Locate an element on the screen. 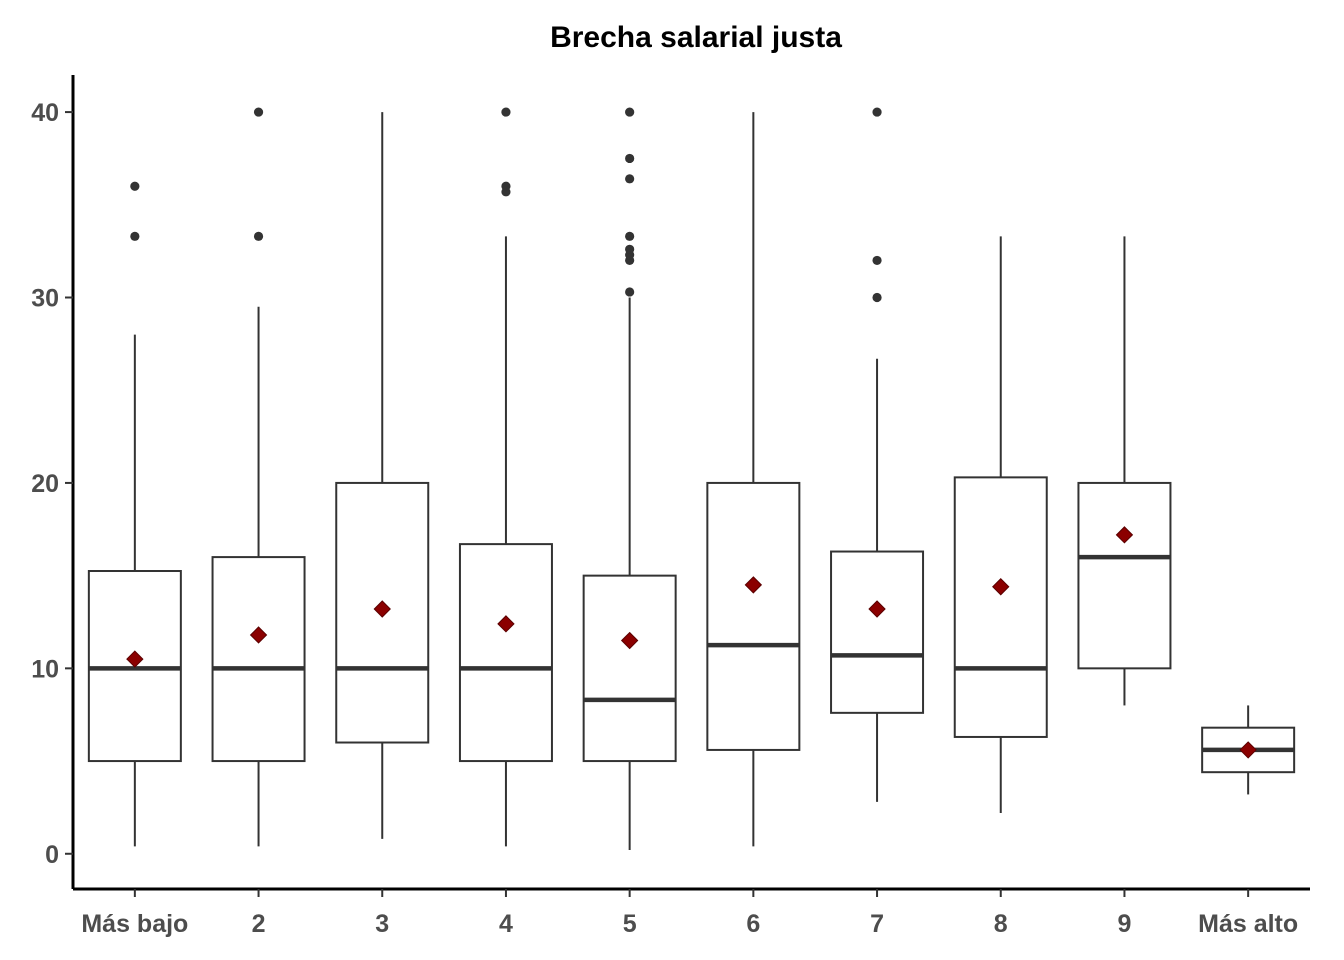 The width and height of the screenshot is (1344, 960). x-tick-label: 2 is located at coordinates (259, 924).